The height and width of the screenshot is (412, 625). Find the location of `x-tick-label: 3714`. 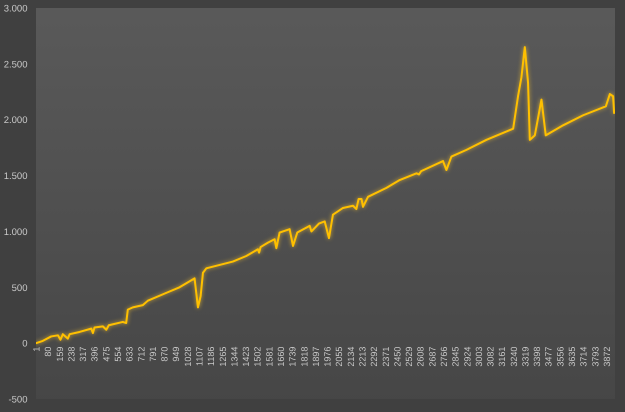

x-tick-label: 3714 is located at coordinates (583, 356).